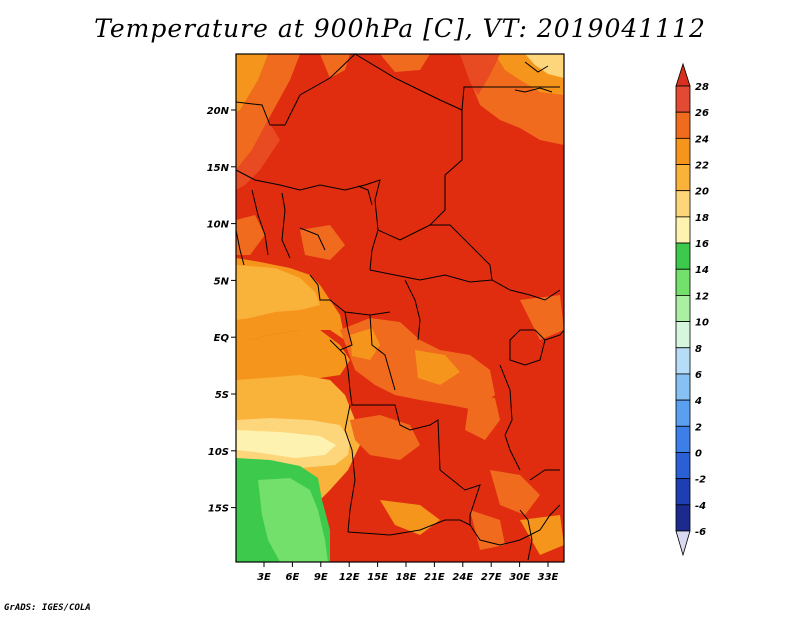 The image size is (800, 618). What do you see at coordinates (683, 543) in the screenshot?
I see `colorbar-bottom-triangle` at bounding box center [683, 543].